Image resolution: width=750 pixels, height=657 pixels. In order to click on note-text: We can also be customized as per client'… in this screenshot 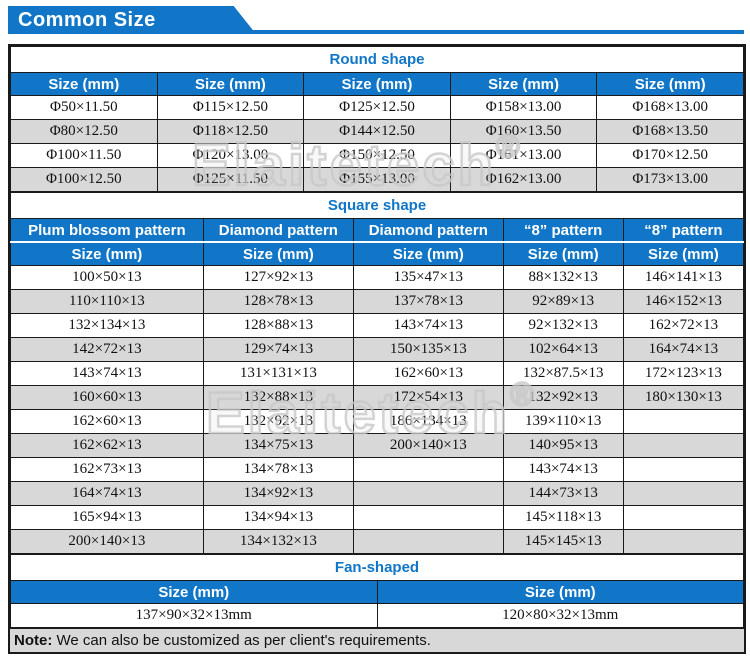, I will do `click(241, 640)`.